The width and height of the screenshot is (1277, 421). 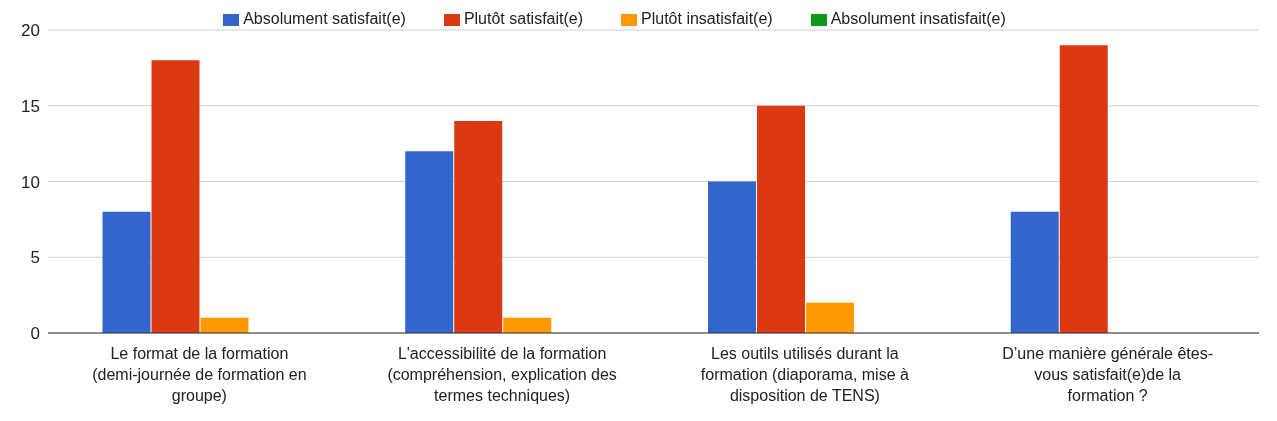 I want to click on y-tick-label: 15, so click(x=30, y=106).